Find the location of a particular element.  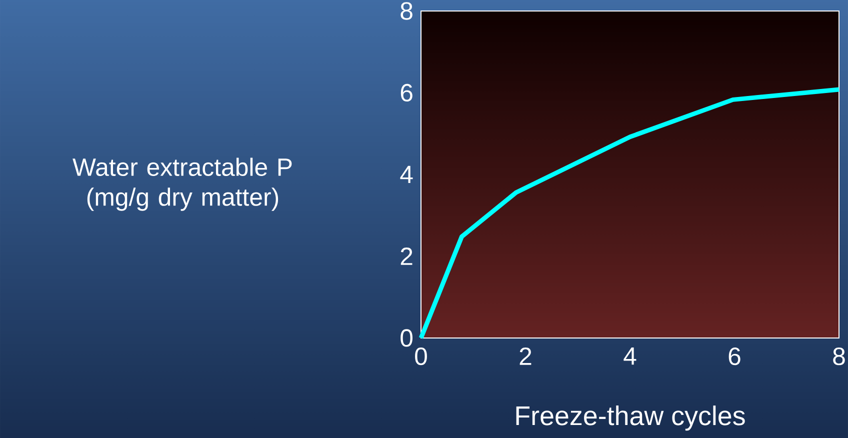

x-tick-label: 2 is located at coordinates (526, 356).